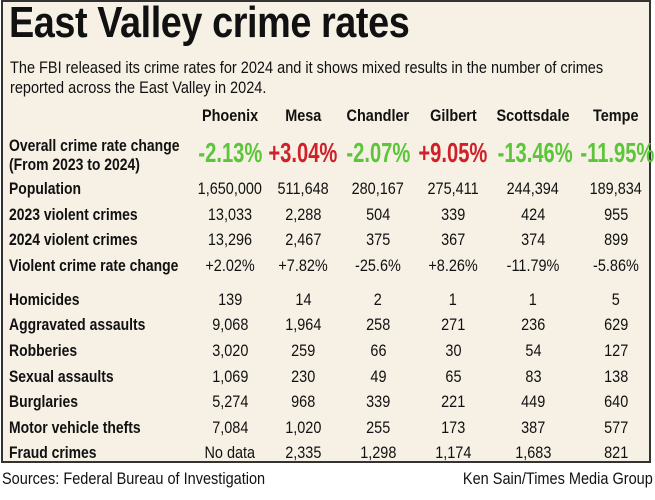 The width and height of the screenshot is (655, 500). I want to click on table-cell: 255, so click(378, 428).